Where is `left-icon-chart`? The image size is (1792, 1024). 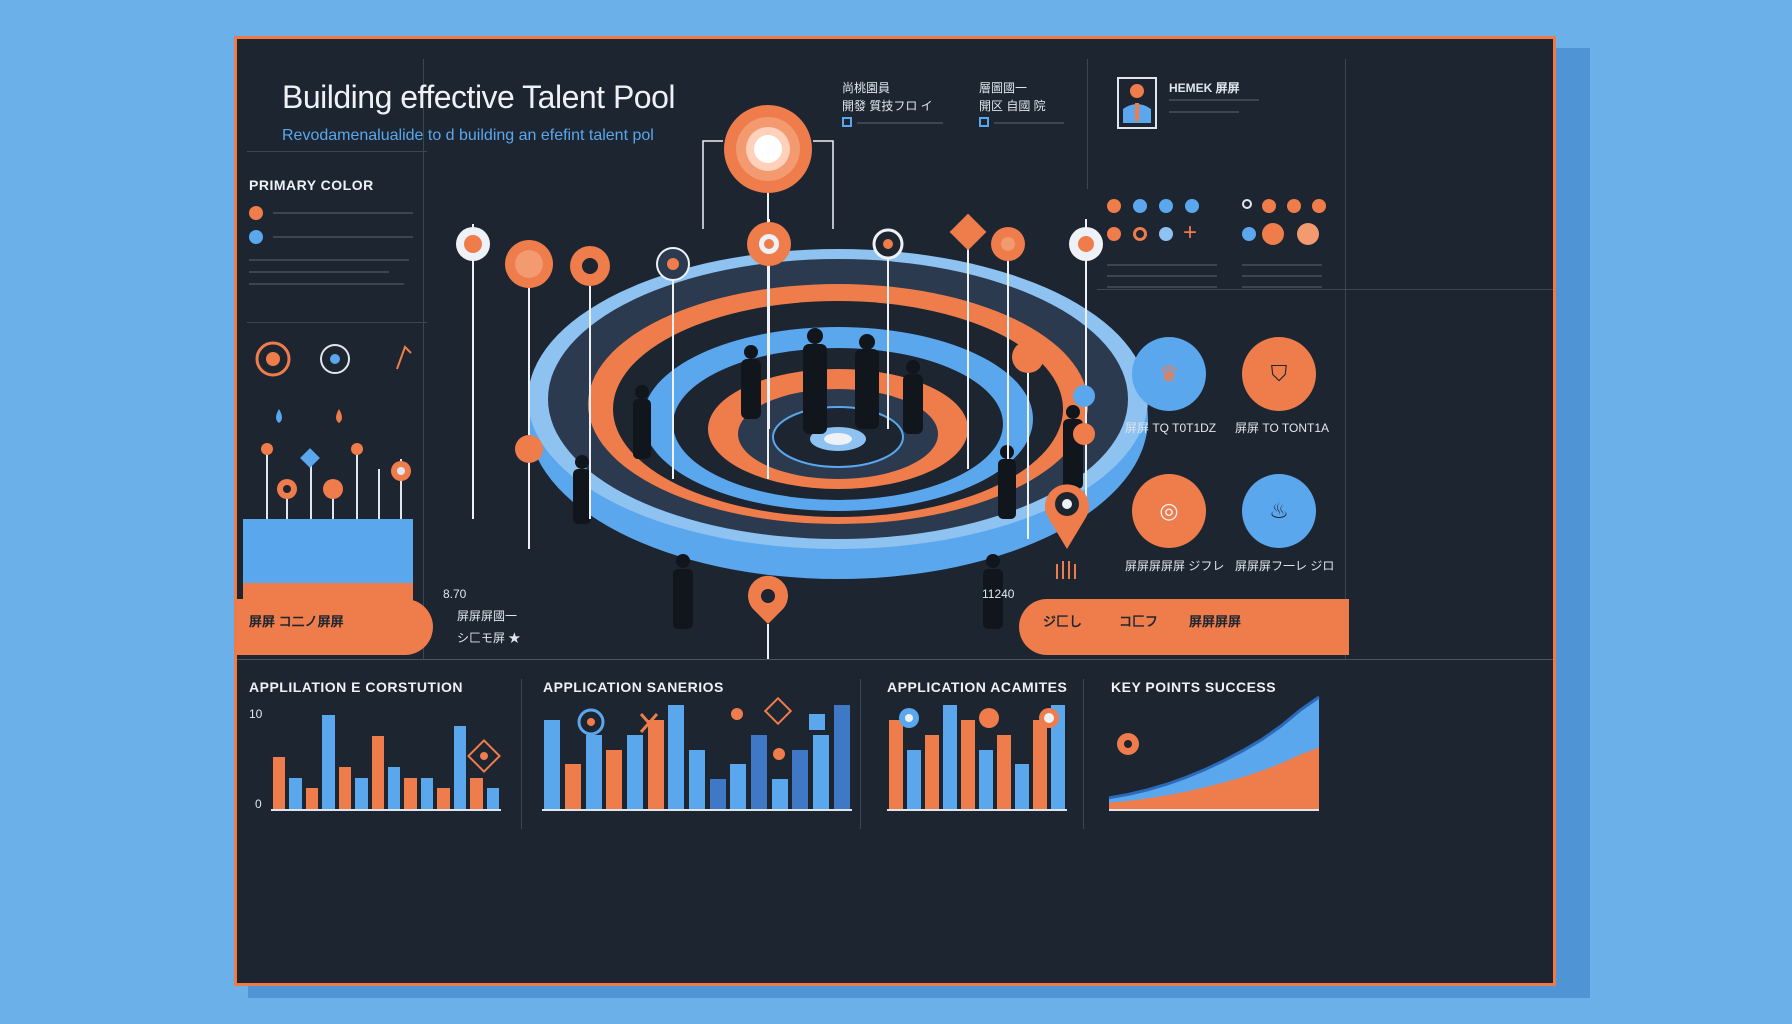
left-icon-chart is located at coordinates (328, 475).